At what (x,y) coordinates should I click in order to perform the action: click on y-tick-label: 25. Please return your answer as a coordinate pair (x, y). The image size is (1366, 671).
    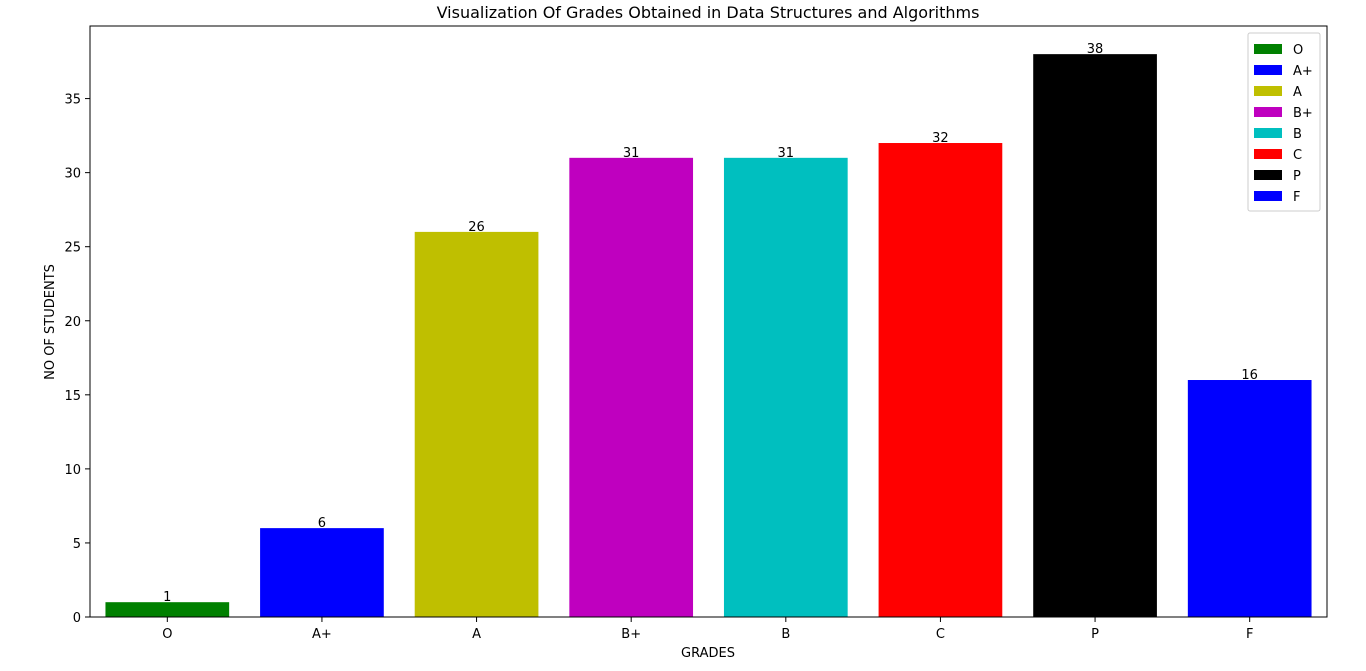
    Looking at the image, I should click on (72, 248).